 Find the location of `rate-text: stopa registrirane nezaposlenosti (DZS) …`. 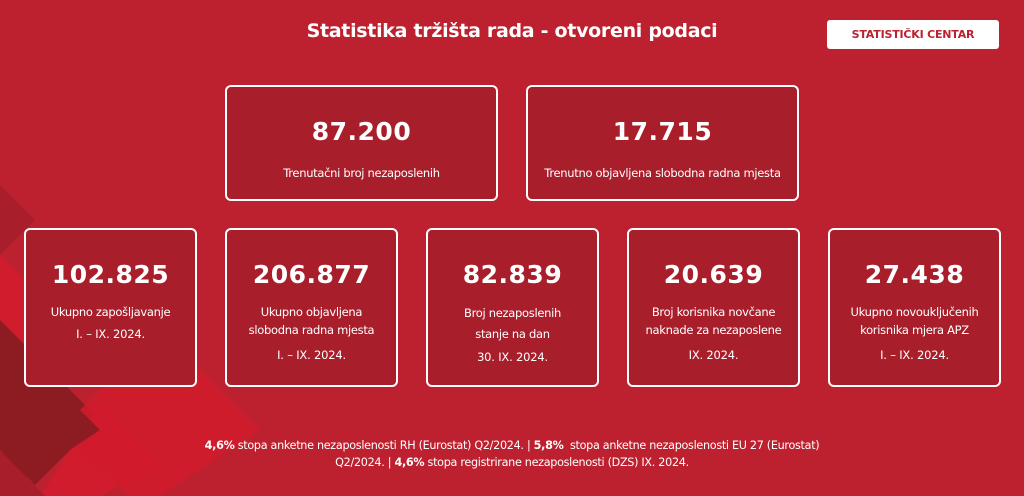

rate-text: stopa registrirane nezaposlenosti (DZS) … is located at coordinates (557, 462).